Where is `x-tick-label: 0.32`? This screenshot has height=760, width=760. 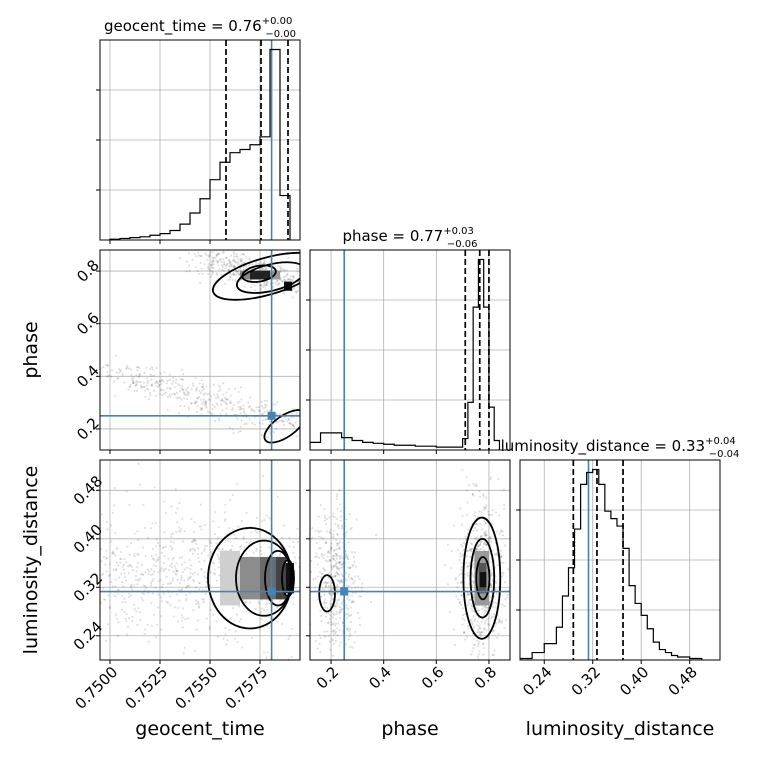
x-tick-label: 0.32 is located at coordinates (586, 681).